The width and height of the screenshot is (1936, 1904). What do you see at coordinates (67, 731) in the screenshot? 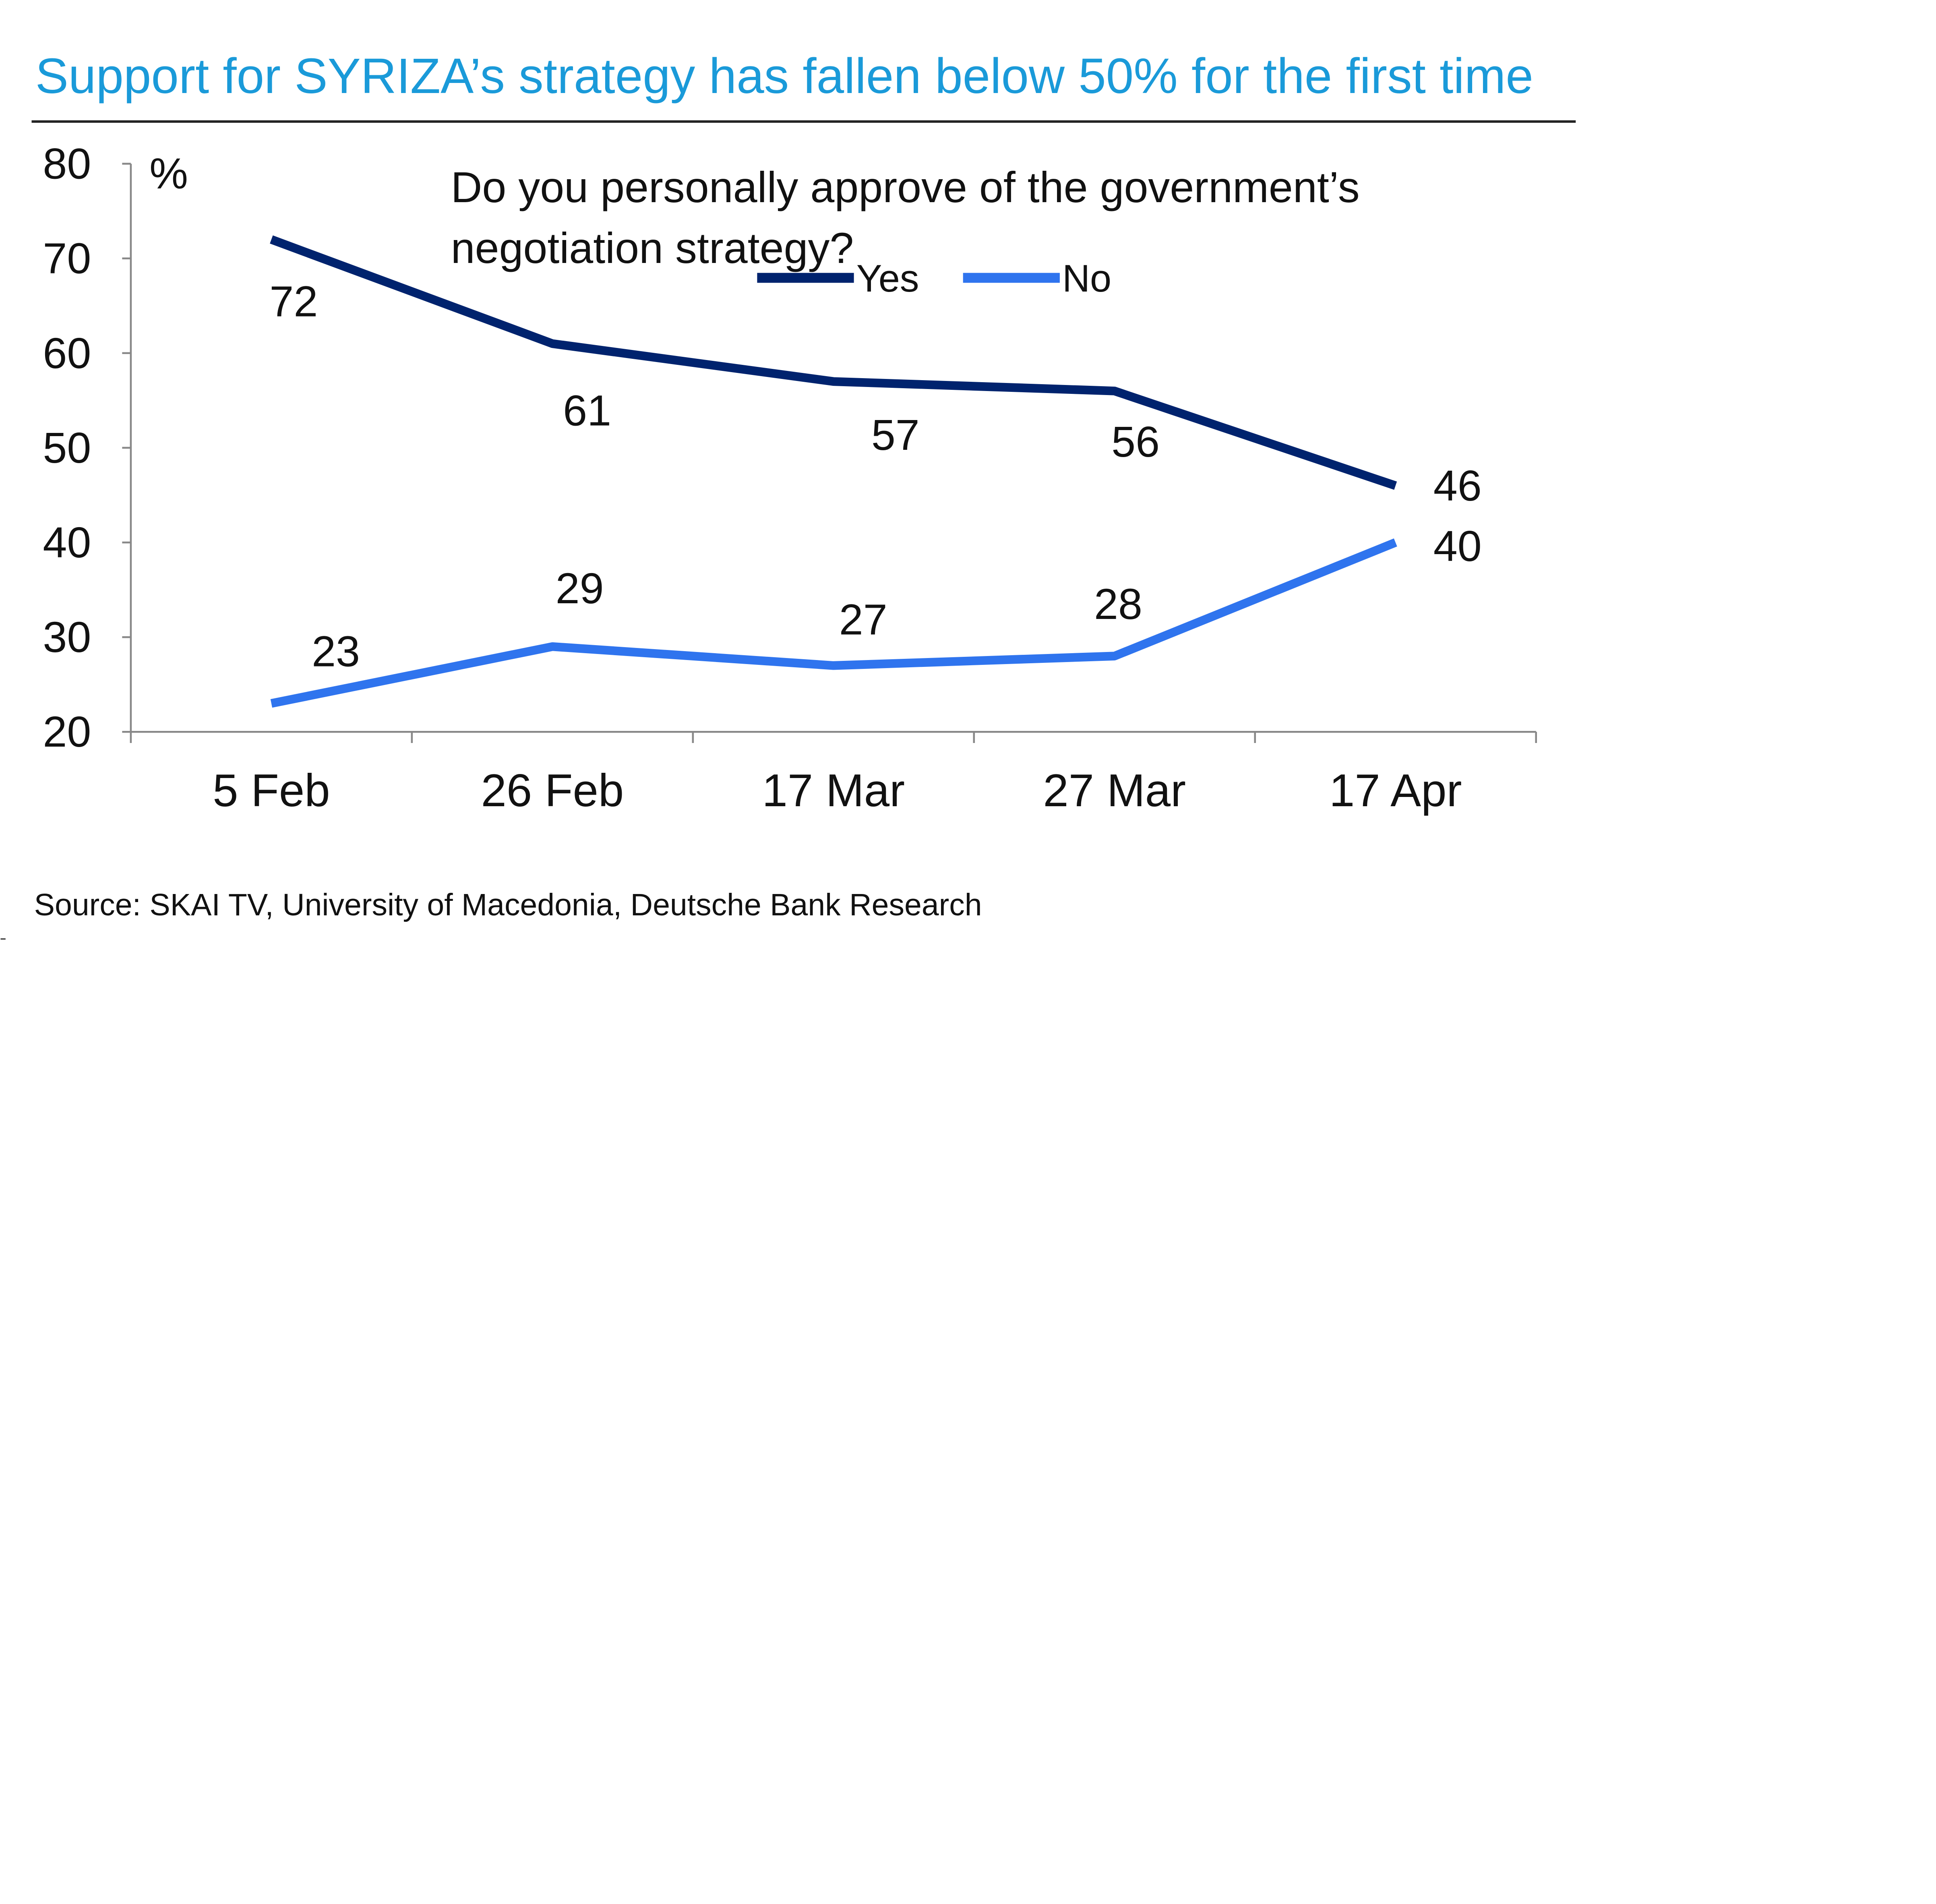
I see `y-tick-label: 20` at bounding box center [67, 731].